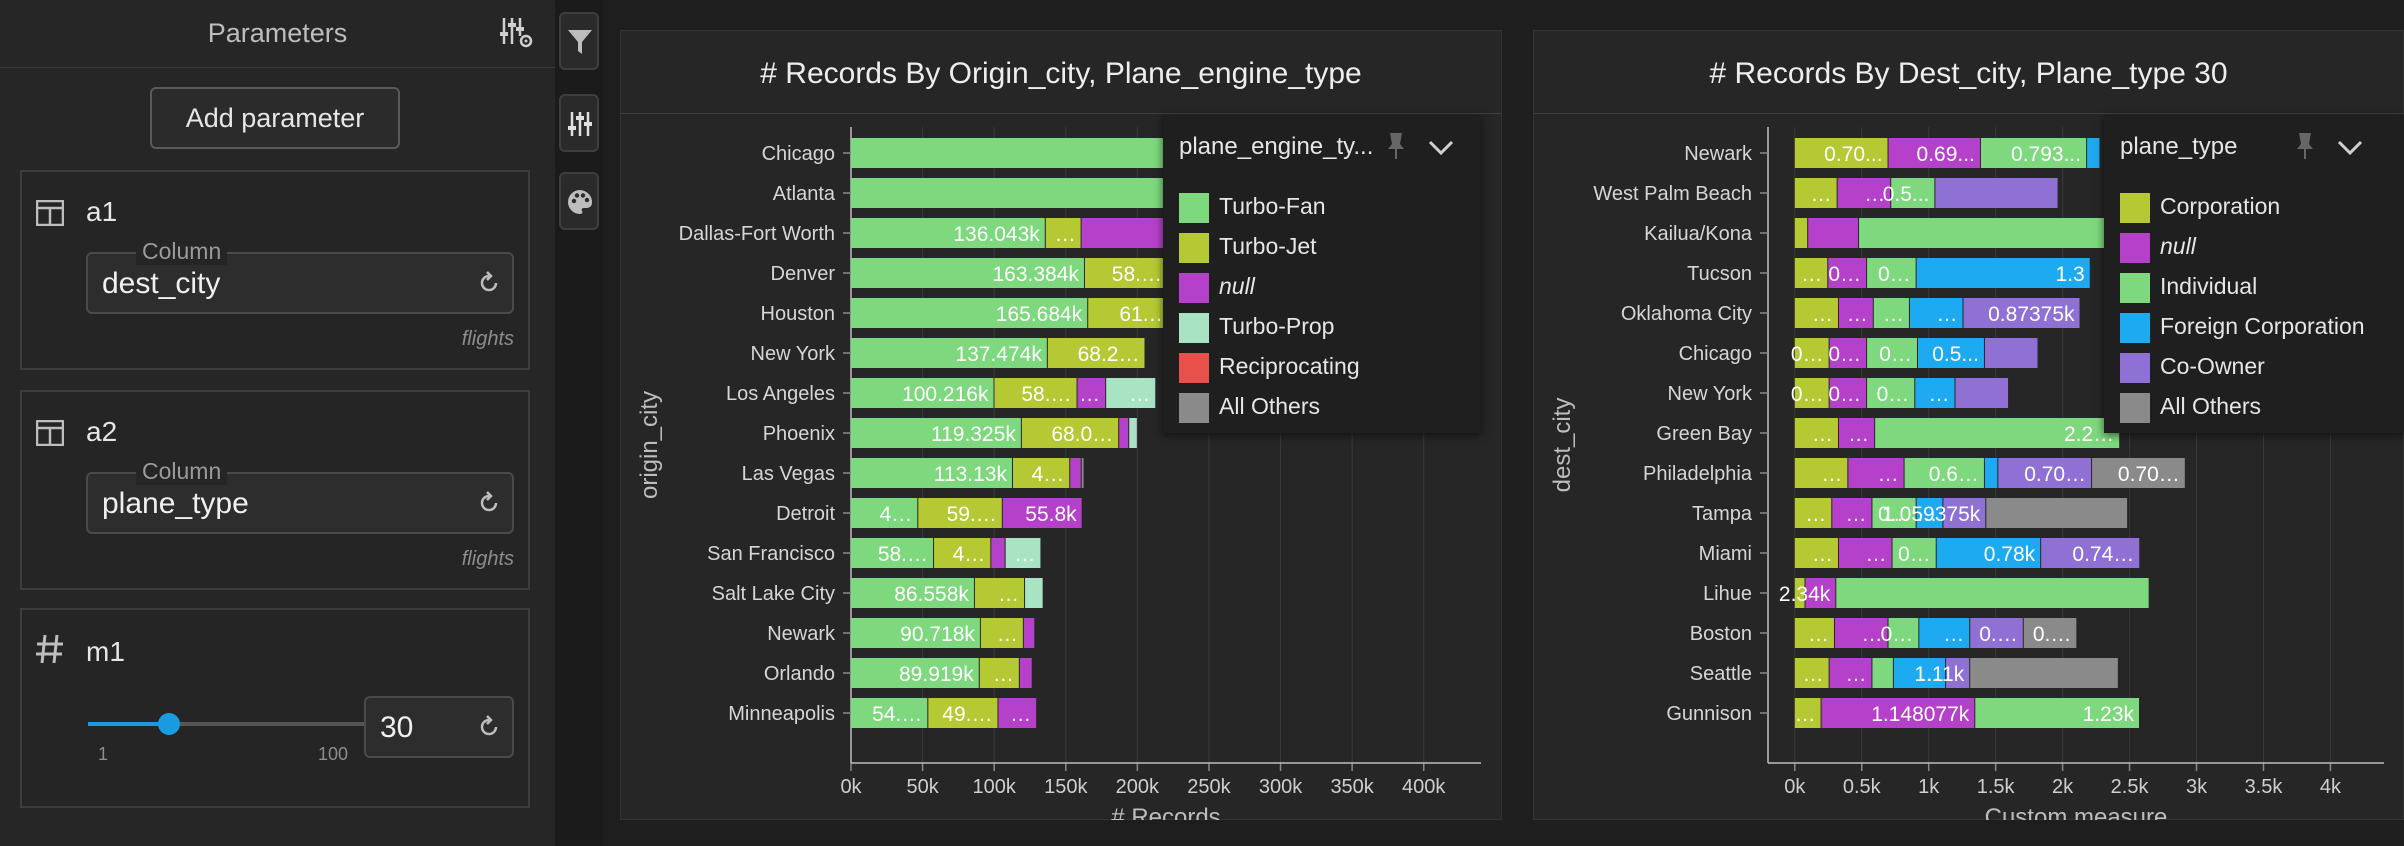 This screenshot has width=2404, height=846. Describe the element at coordinates (275, 118) in the screenshot. I see `add-parameter-button: Add parameter` at that location.